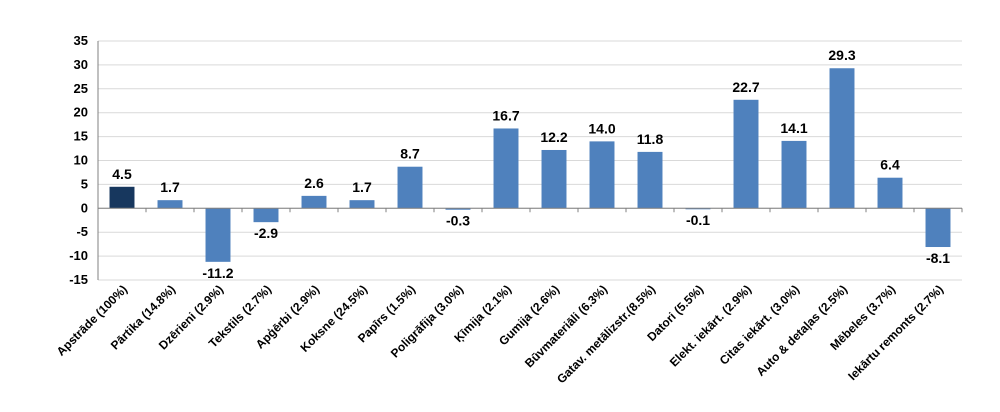 Image resolution: width=1000 pixels, height=412 pixels. I want to click on category-label: Elekt. iekārt. (2.9%), so click(710, 325).